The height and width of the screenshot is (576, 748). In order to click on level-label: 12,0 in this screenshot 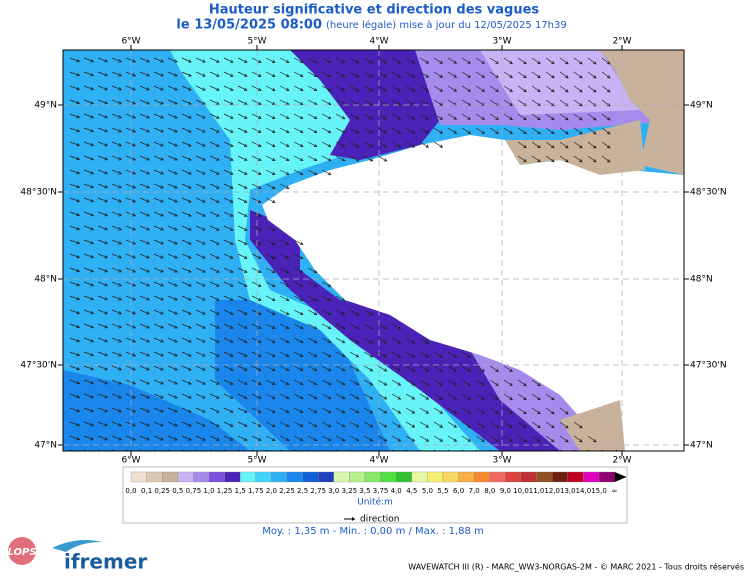, I will do `click(552, 491)`.